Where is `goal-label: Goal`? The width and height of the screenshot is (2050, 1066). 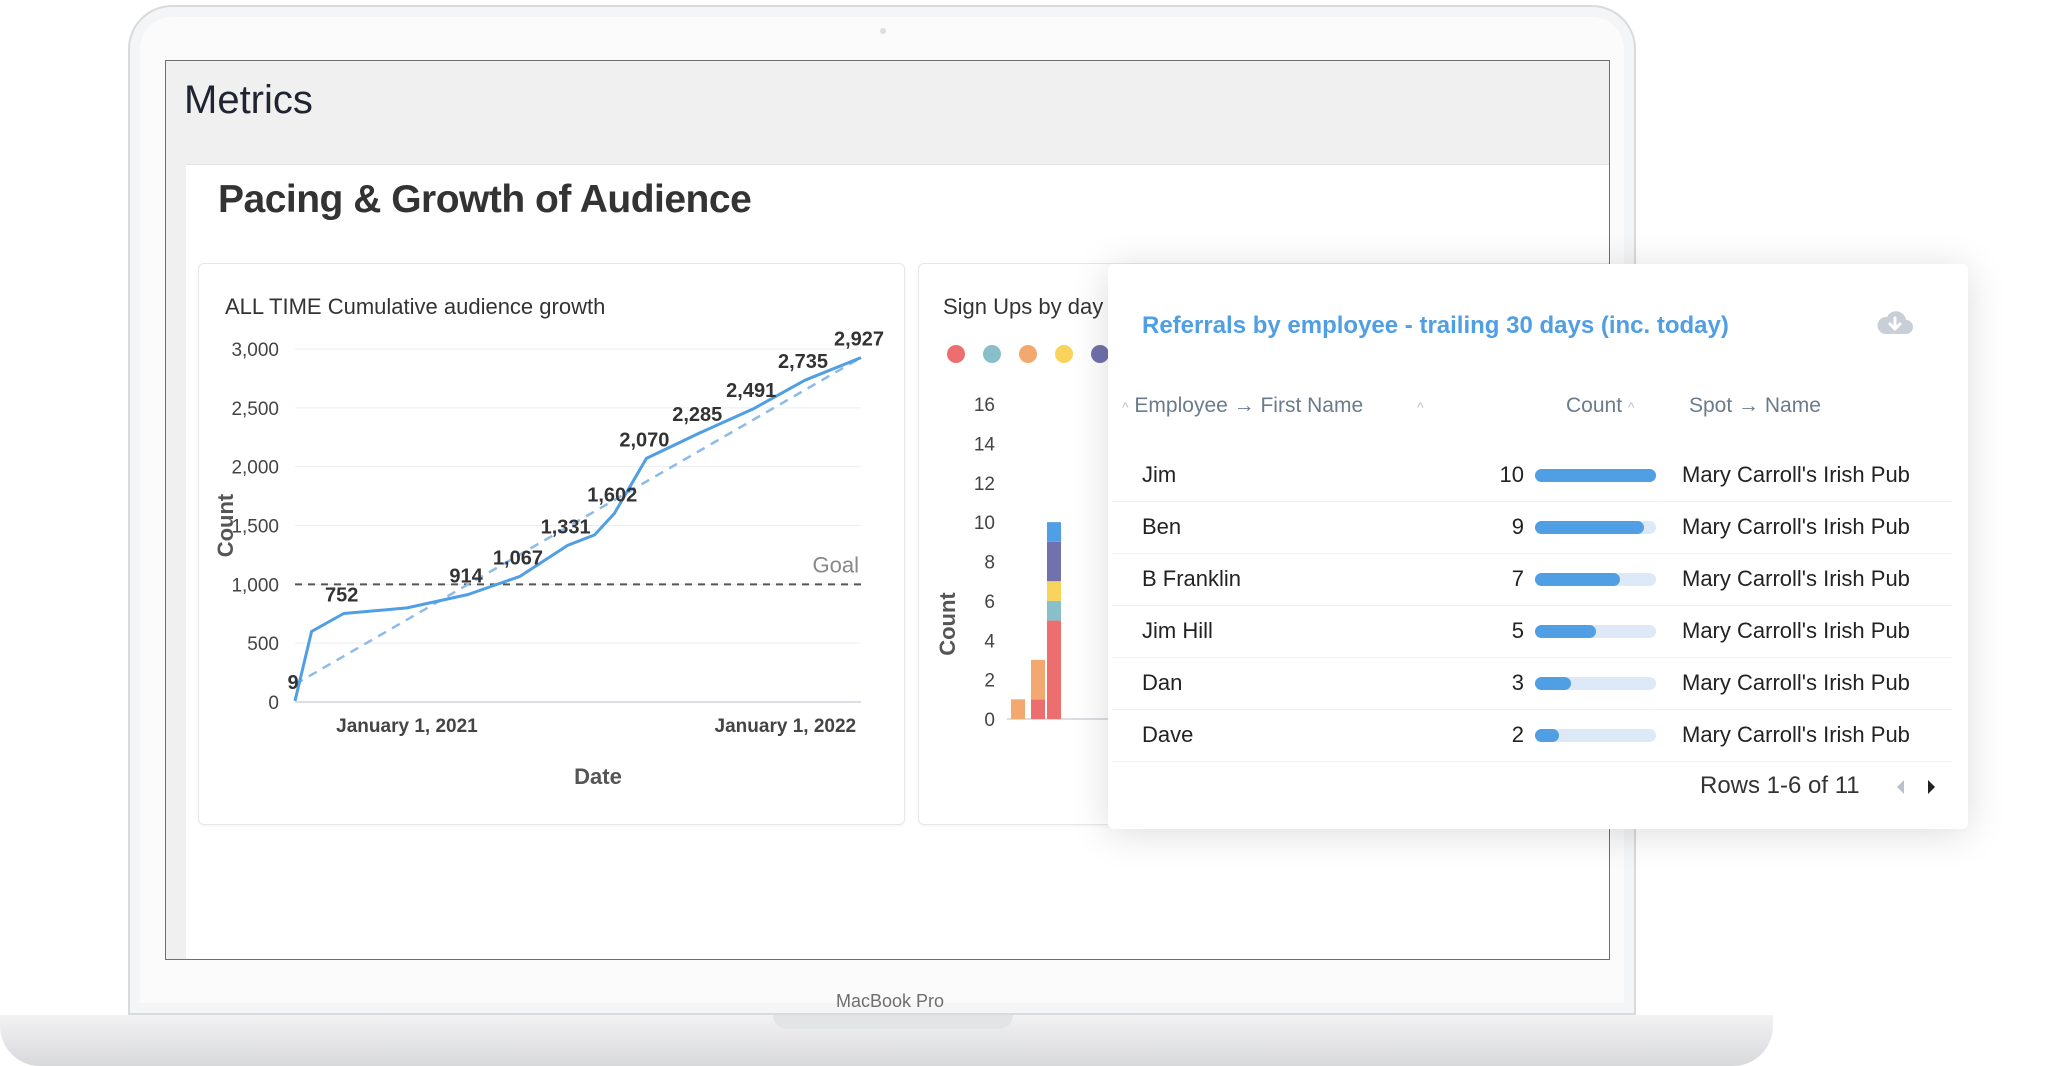
goal-label: Goal is located at coordinates (836, 564).